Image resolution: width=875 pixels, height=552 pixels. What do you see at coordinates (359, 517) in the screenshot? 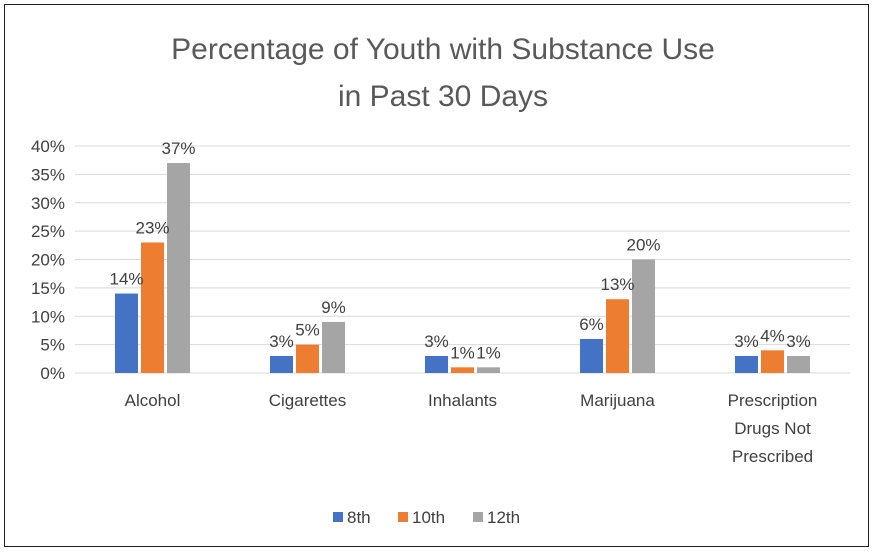
I see `legend-label-8th: 8th` at bounding box center [359, 517].